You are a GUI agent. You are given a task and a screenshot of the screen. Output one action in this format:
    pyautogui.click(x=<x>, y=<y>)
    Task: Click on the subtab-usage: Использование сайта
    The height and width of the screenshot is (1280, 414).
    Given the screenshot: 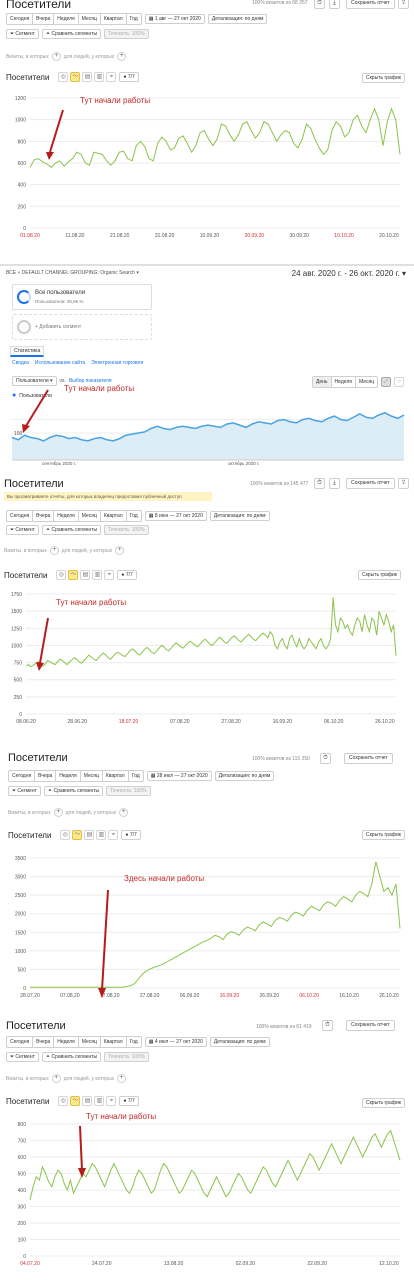 What is the action you would take?
    pyautogui.click(x=60, y=363)
    